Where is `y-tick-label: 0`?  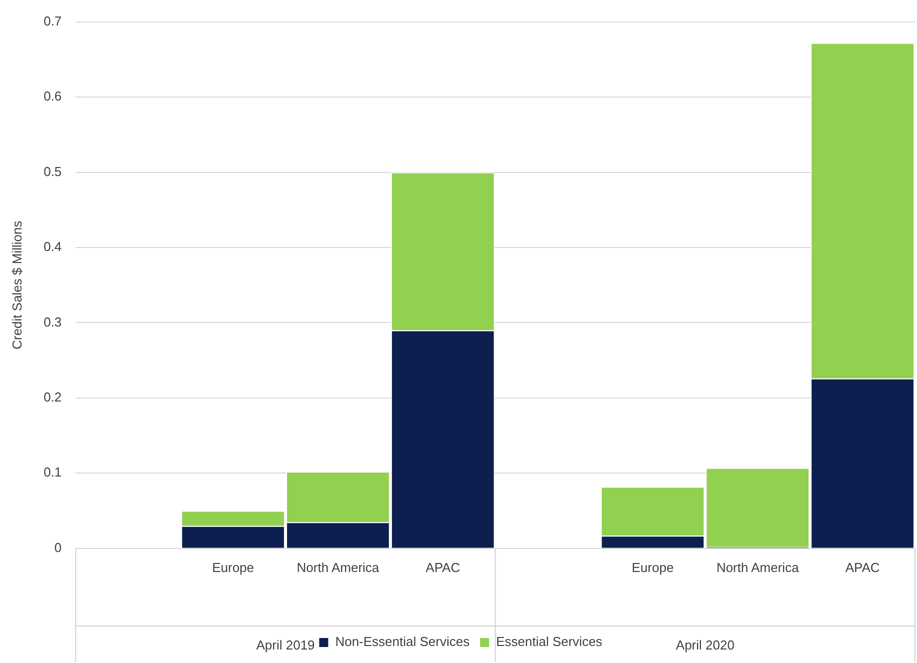 y-tick-label: 0 is located at coordinates (58, 547).